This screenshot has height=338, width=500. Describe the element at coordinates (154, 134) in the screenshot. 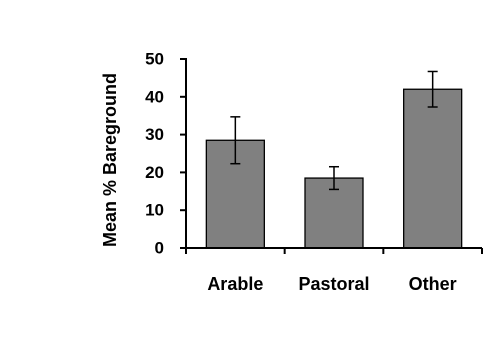

I see `y-tick-label-30: 30` at that location.